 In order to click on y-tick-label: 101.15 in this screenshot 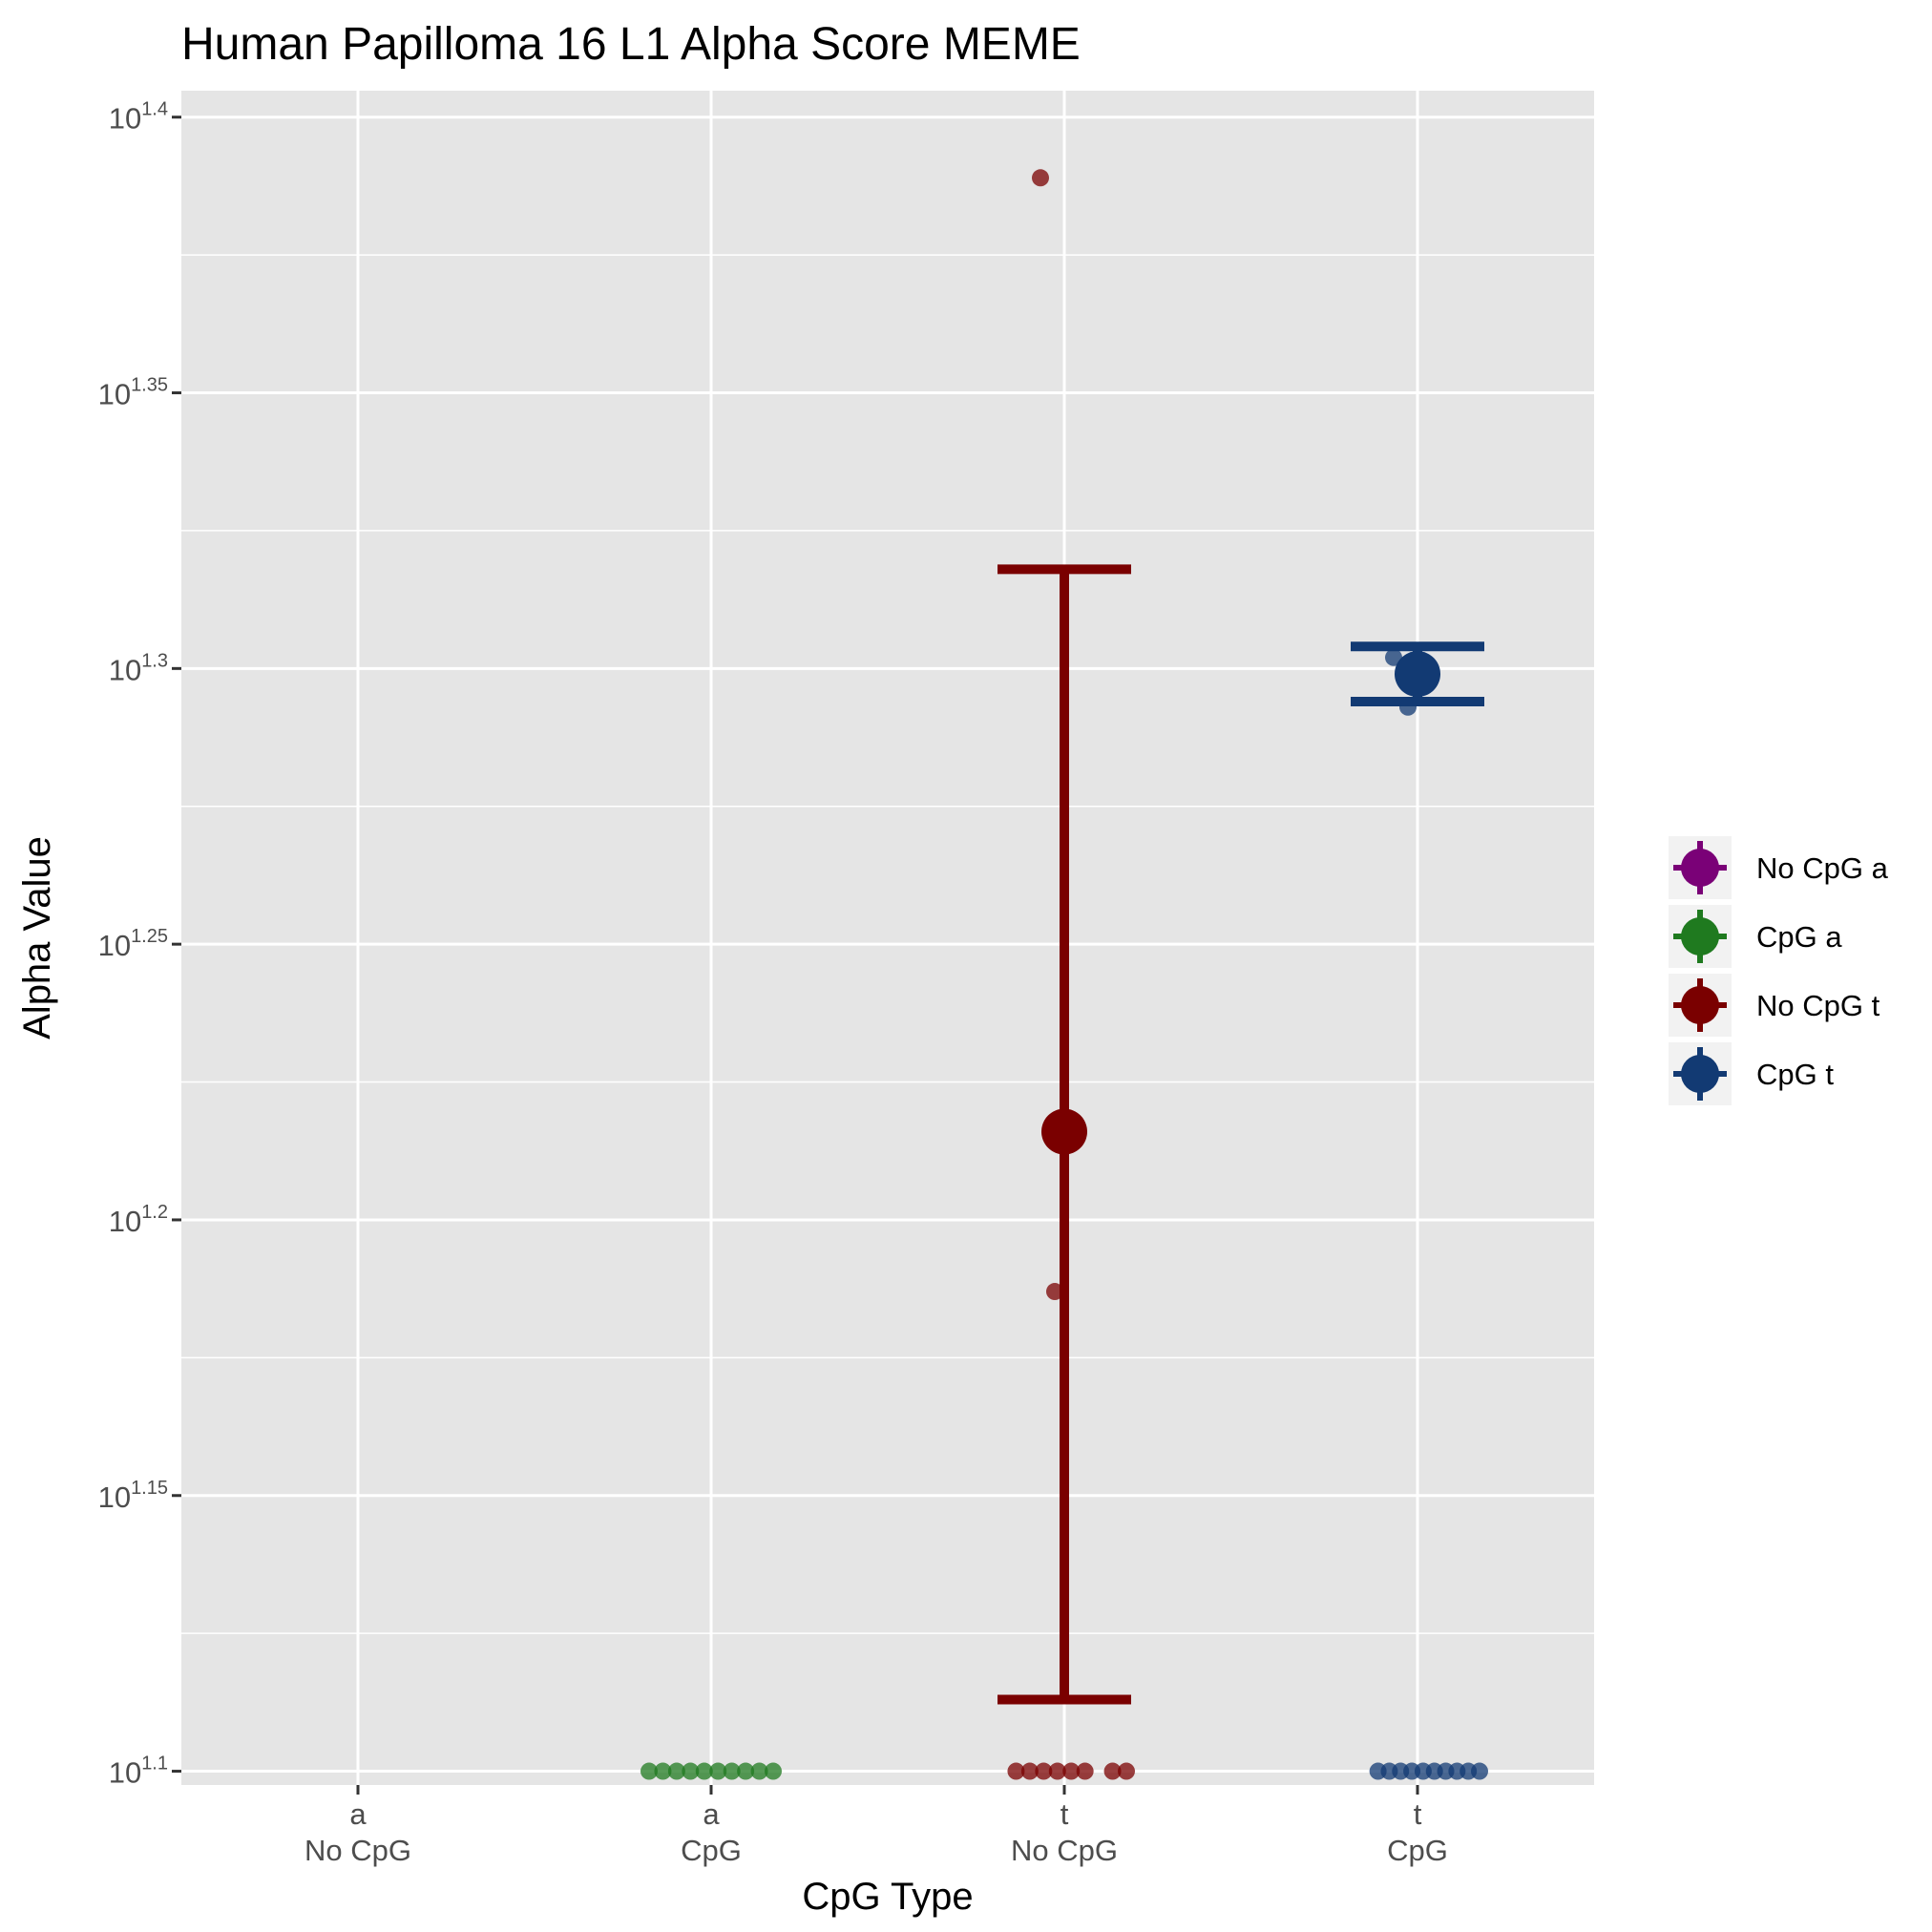, I will do `click(133, 1496)`.